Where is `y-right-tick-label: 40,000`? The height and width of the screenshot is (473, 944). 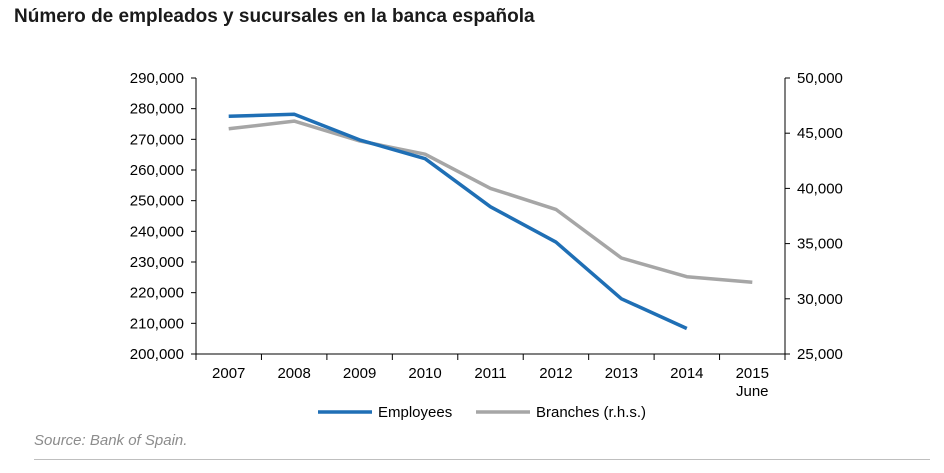
y-right-tick-label: 40,000 is located at coordinates (820, 188).